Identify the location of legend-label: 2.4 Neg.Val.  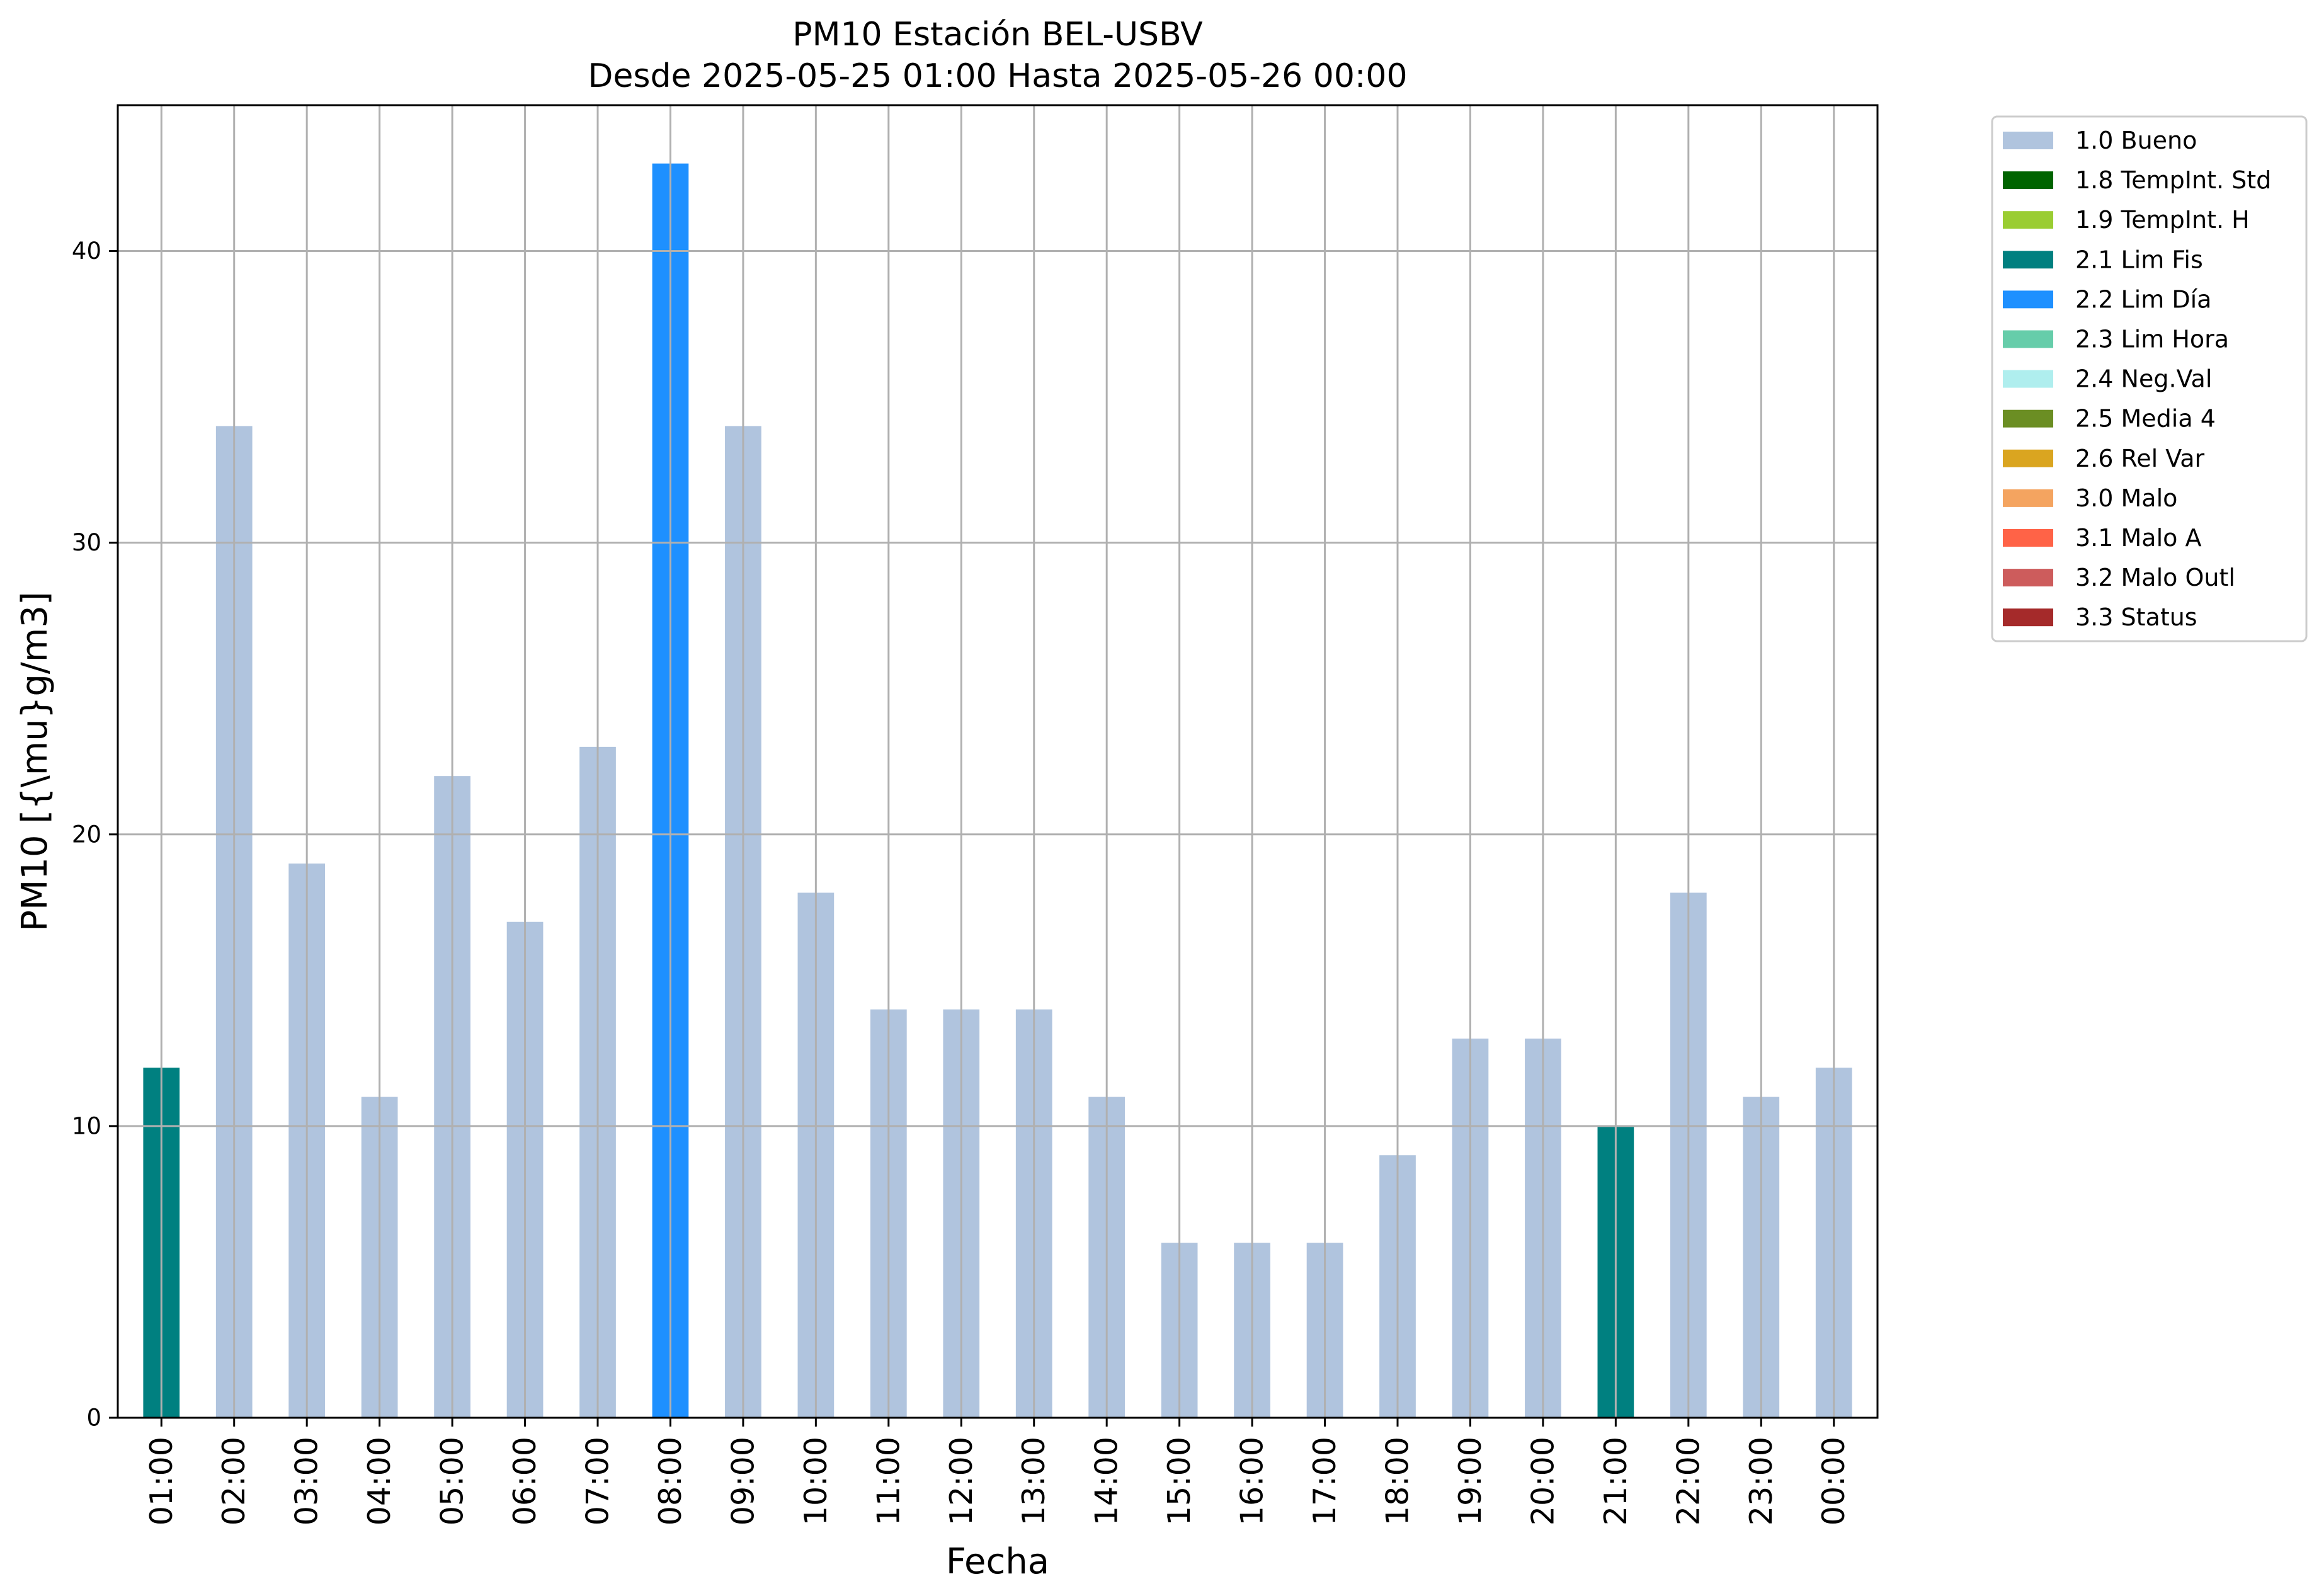
(2143, 379).